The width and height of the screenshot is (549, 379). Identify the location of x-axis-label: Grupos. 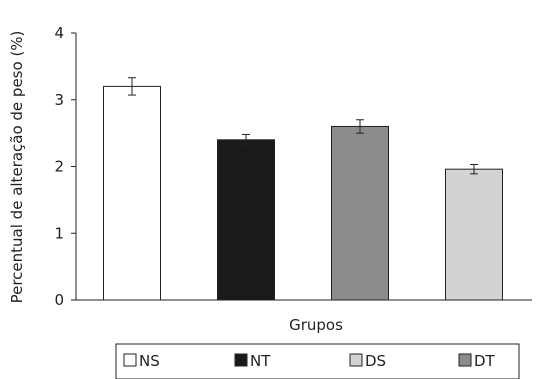
(316, 325).